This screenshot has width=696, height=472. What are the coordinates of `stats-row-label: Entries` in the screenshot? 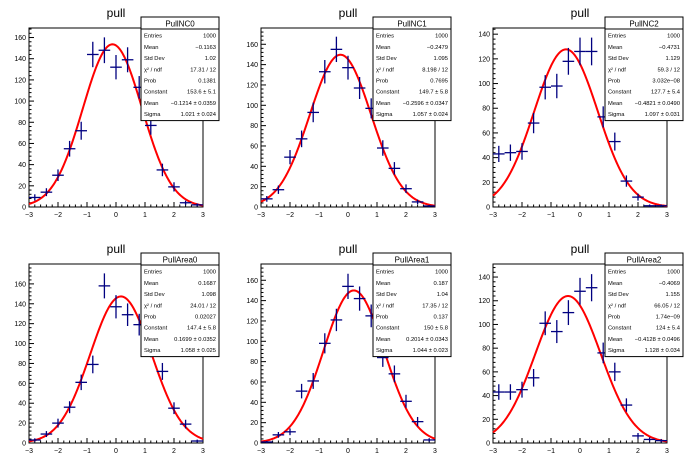 It's located at (617, 37).